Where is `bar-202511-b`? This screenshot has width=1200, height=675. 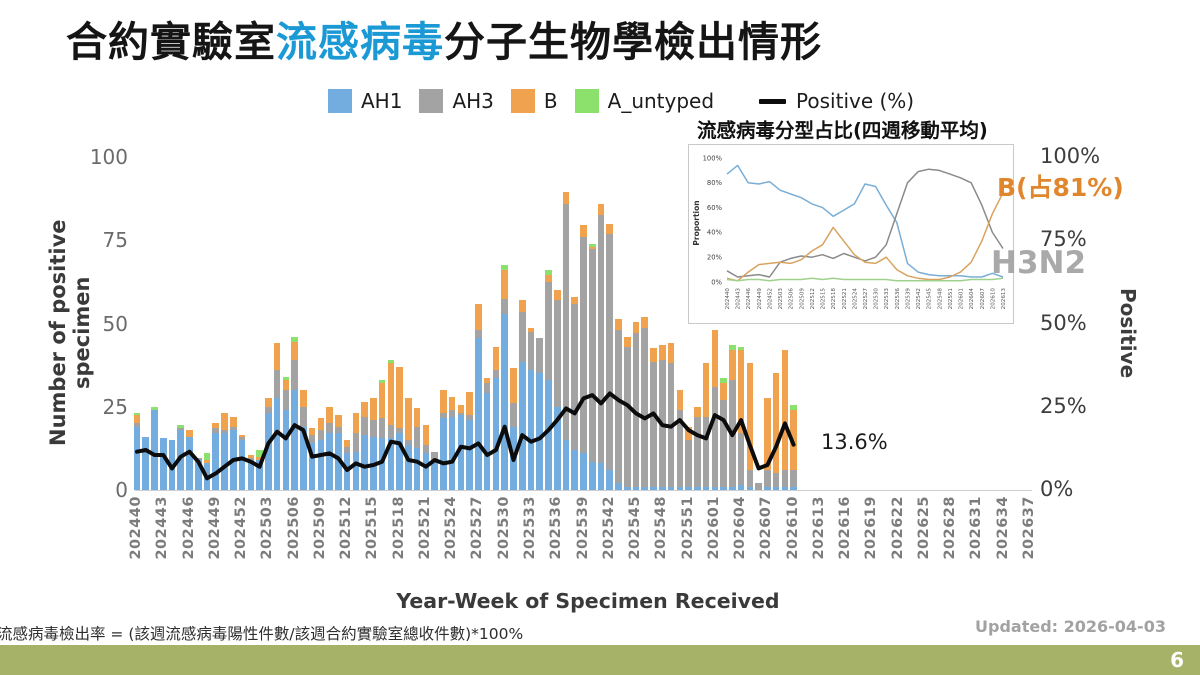 bar-202511-b is located at coordinates (338, 421).